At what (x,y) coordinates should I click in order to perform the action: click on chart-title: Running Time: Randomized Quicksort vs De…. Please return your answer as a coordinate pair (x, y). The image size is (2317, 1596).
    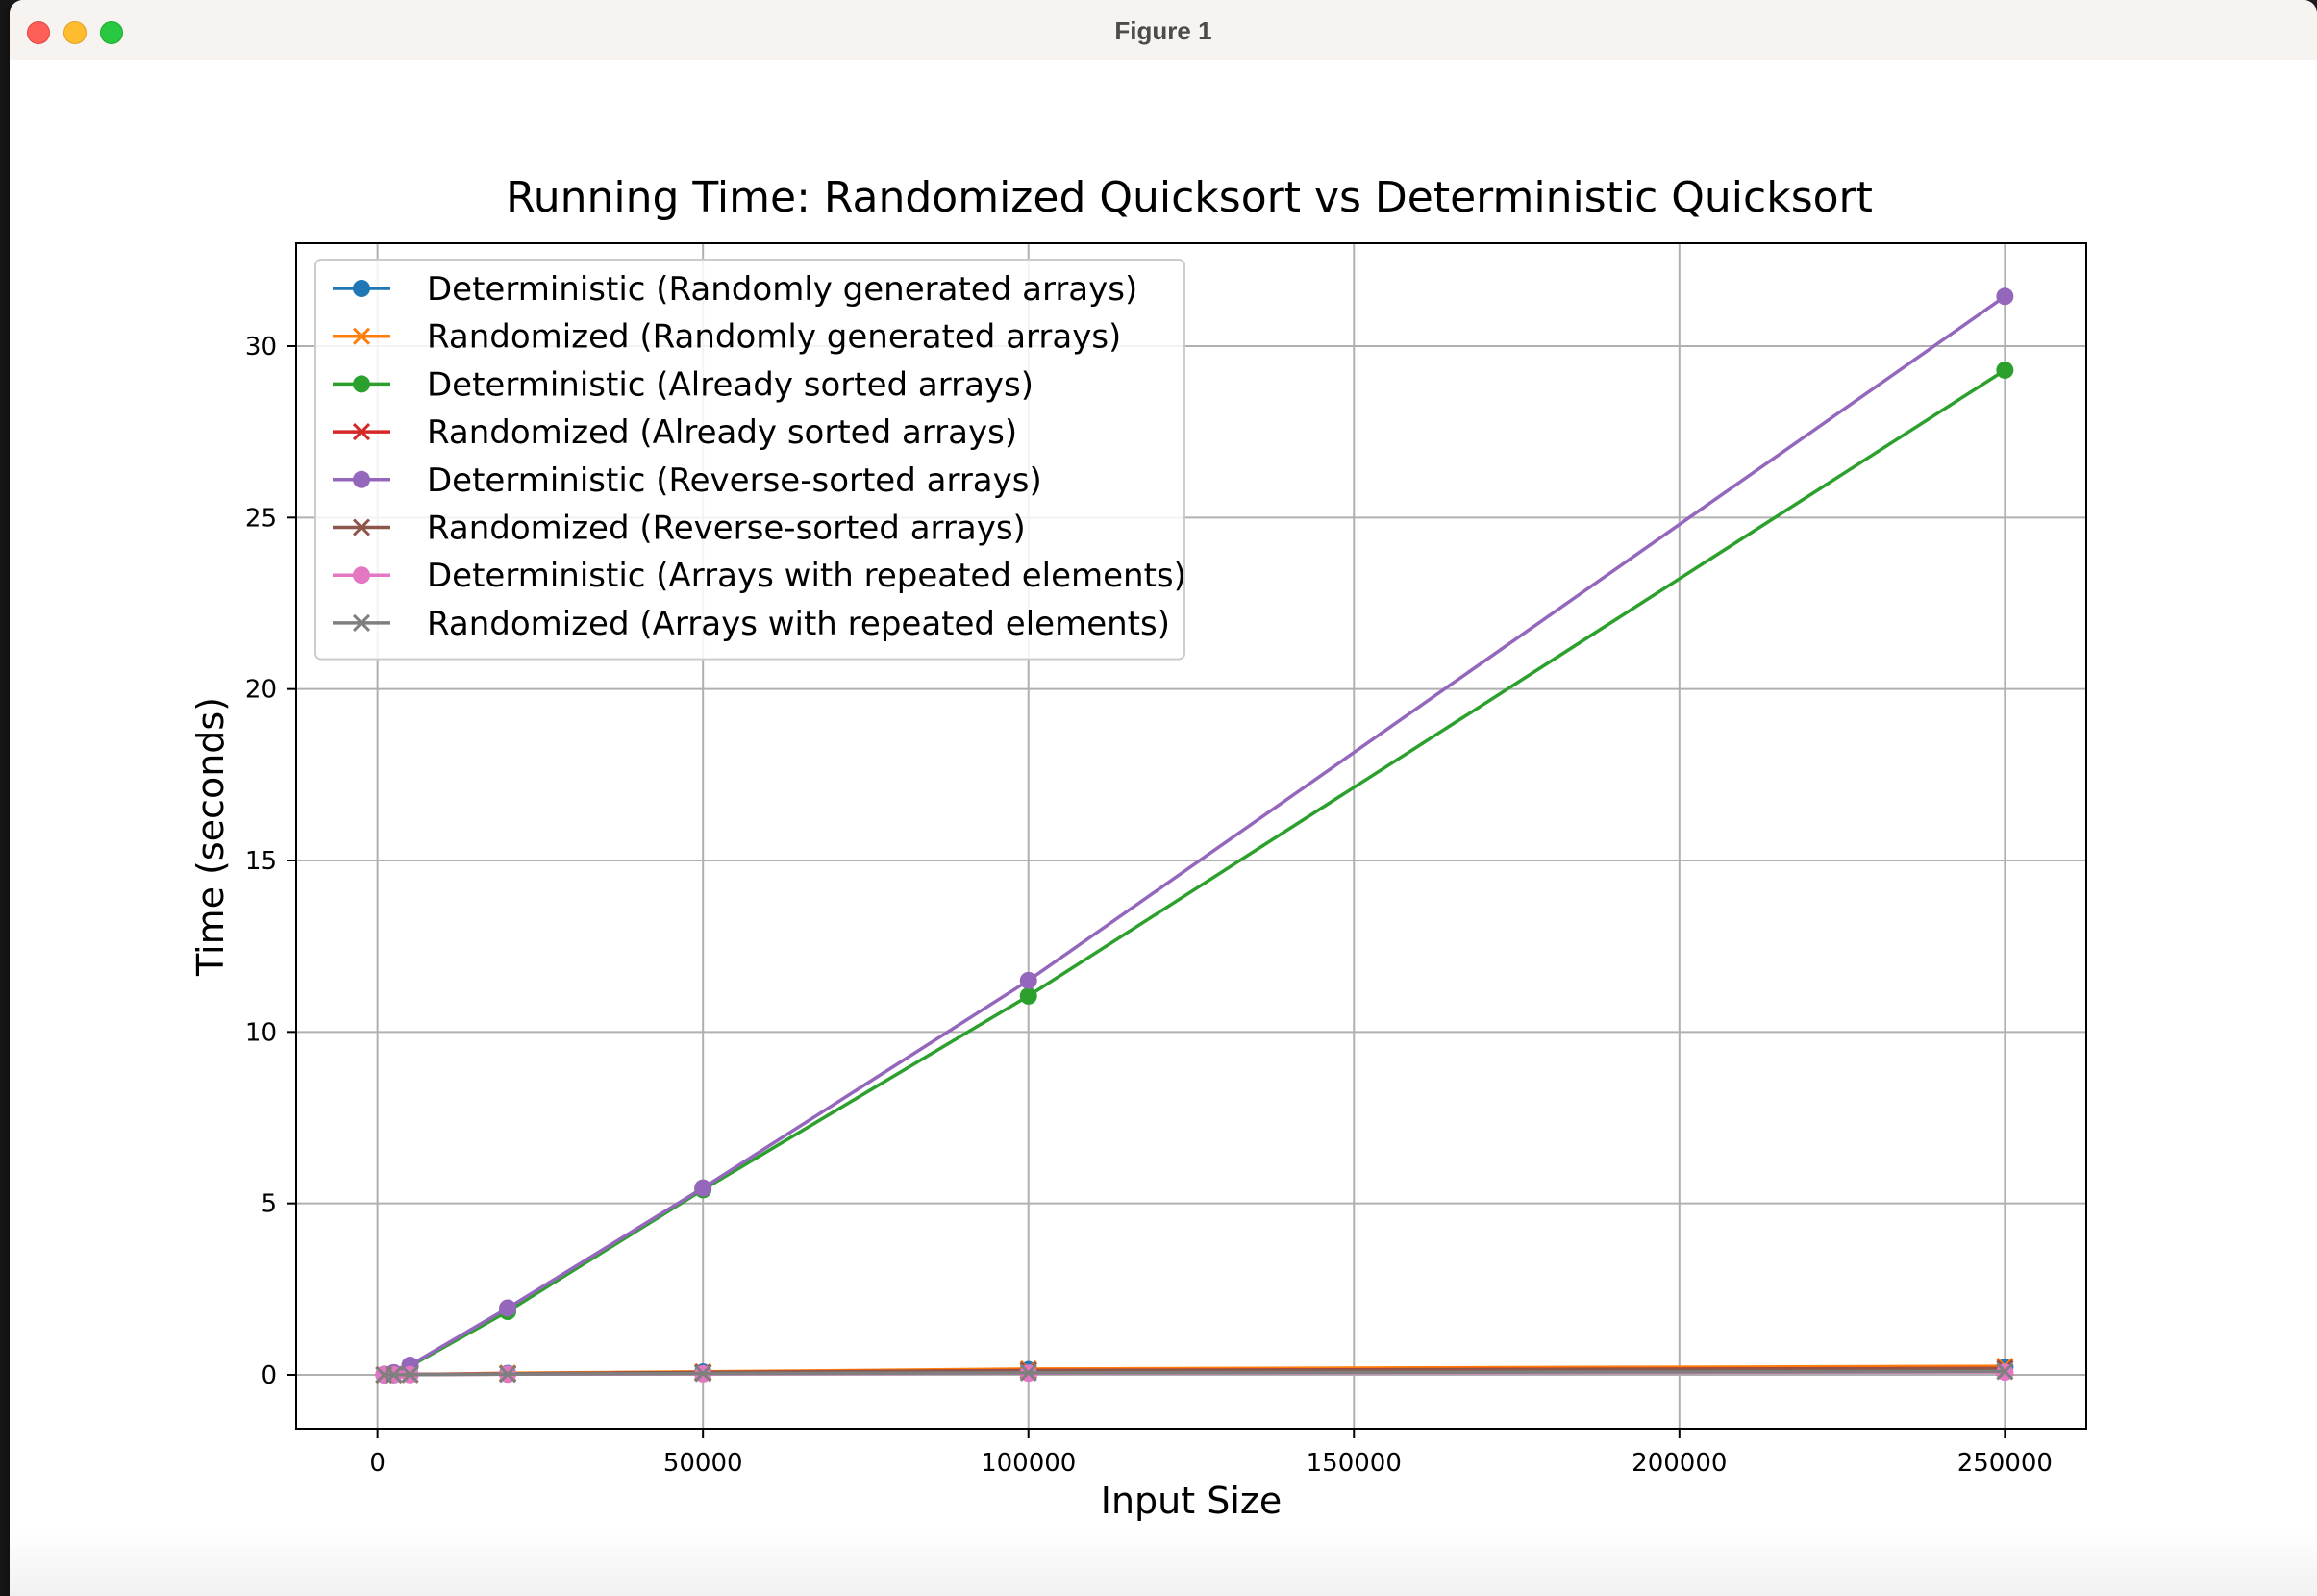
    Looking at the image, I should click on (1189, 197).